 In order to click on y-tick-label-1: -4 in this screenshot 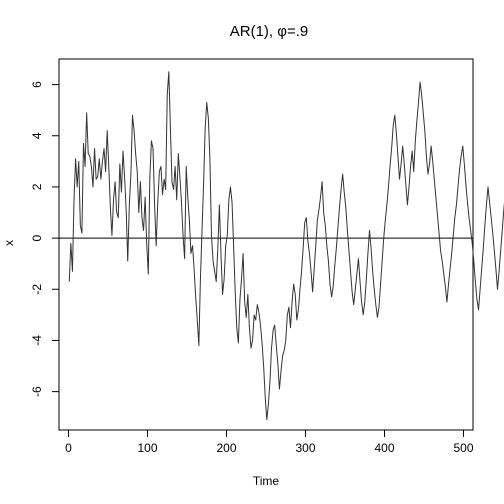, I will do `click(37, 340)`.